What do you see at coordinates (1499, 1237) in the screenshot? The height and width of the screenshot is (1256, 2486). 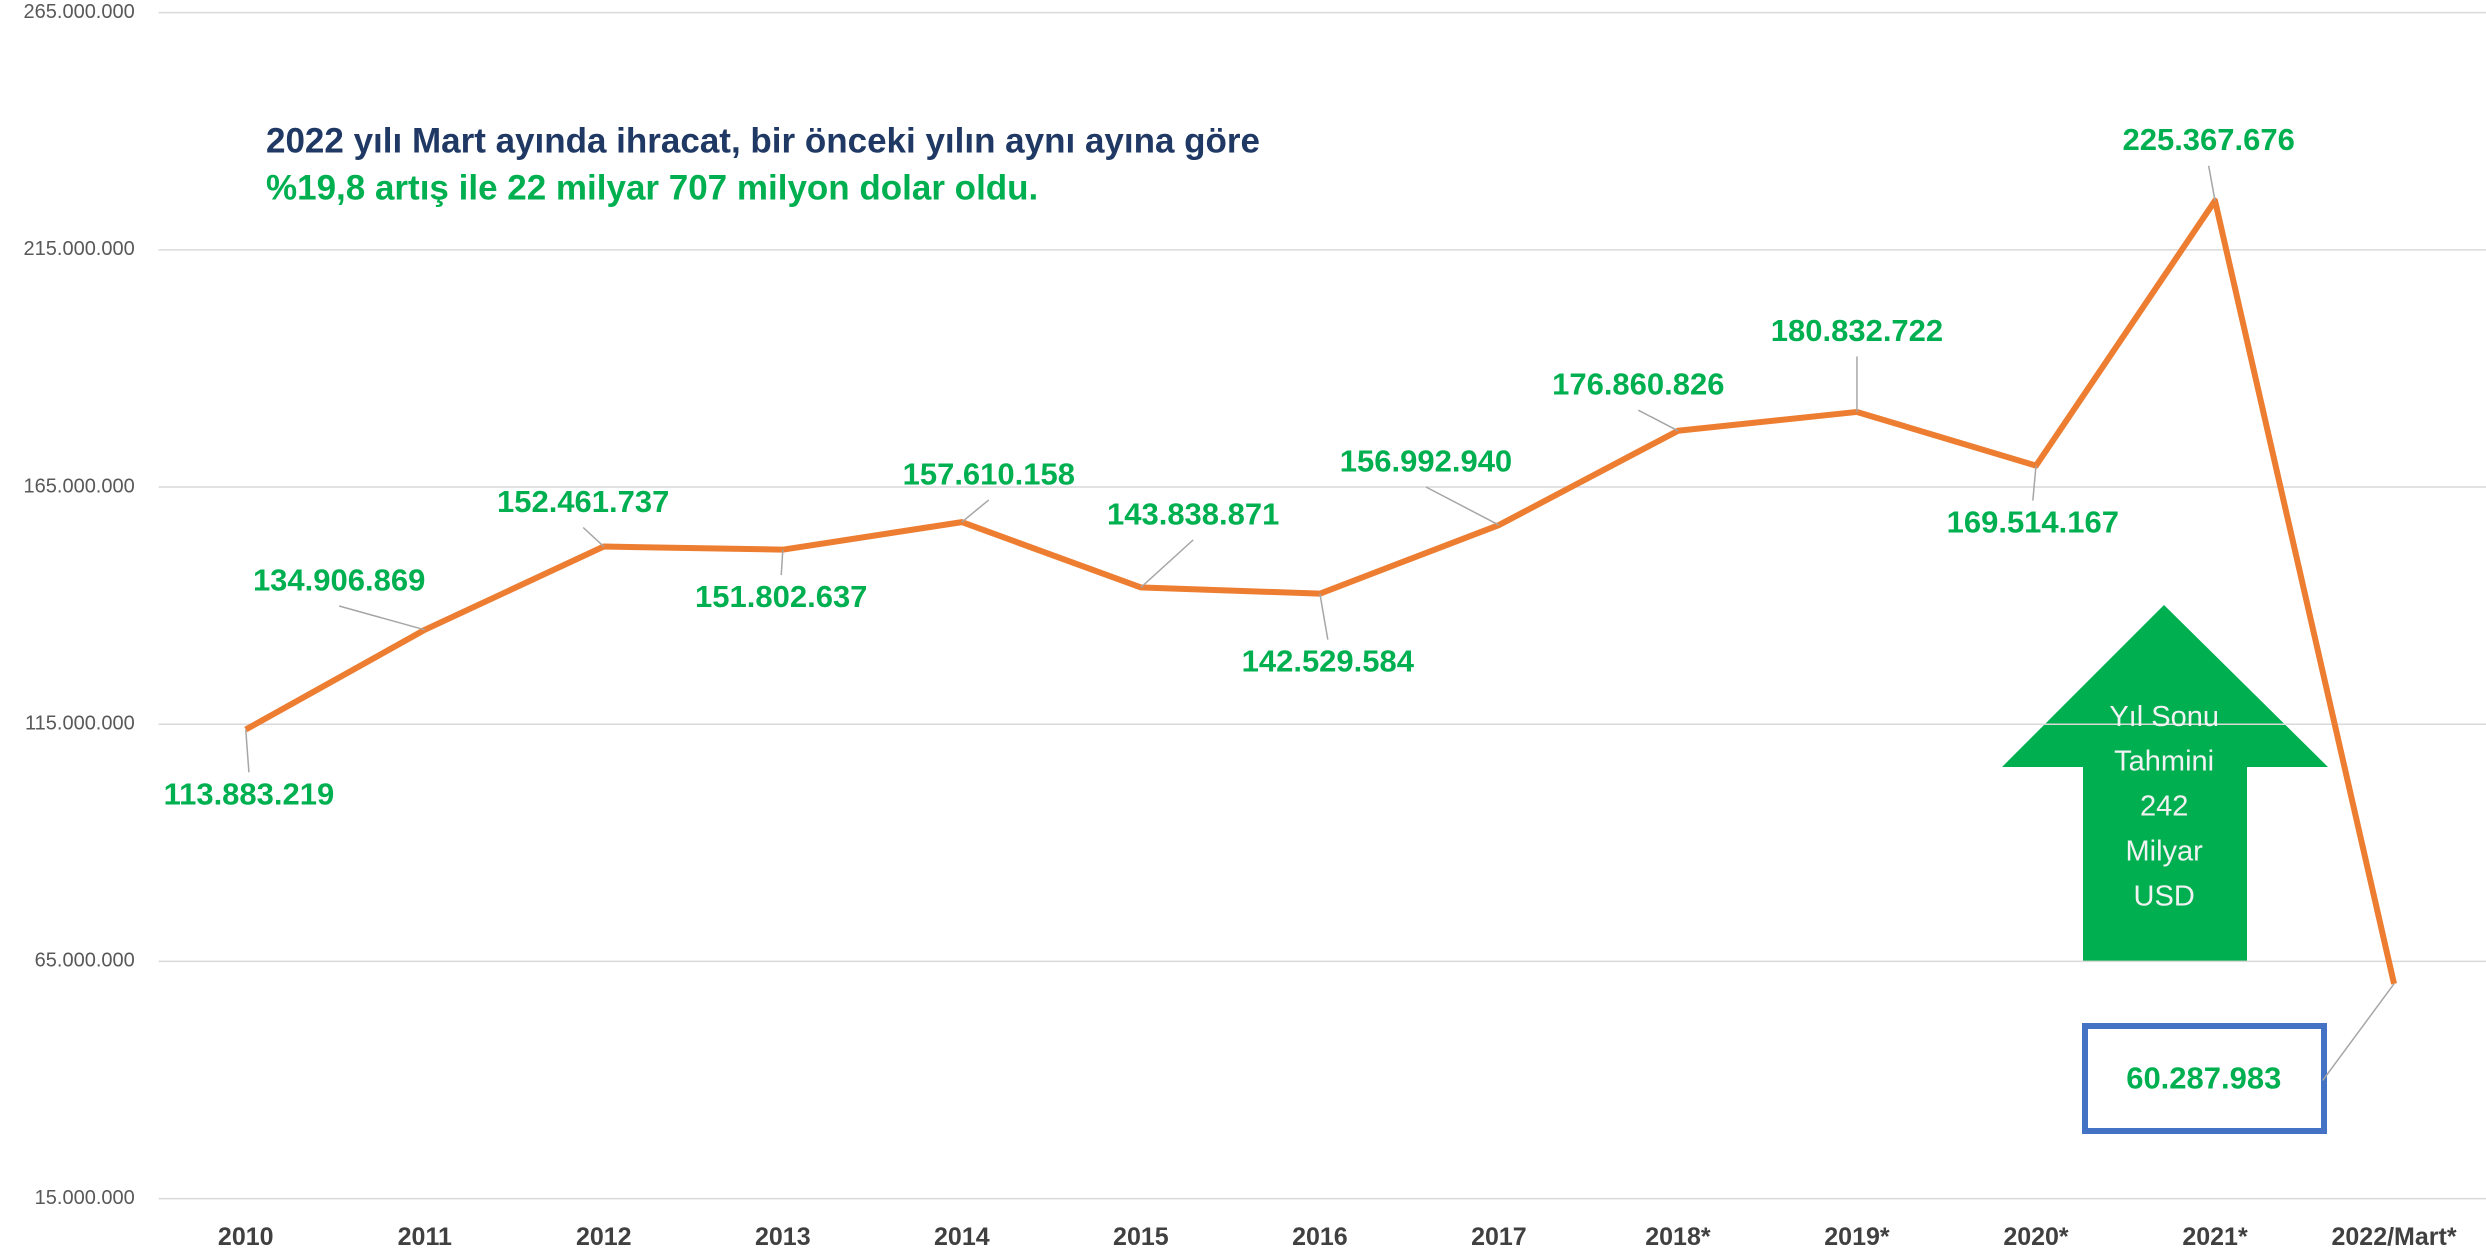 I see `x-tick-label: 2017` at bounding box center [1499, 1237].